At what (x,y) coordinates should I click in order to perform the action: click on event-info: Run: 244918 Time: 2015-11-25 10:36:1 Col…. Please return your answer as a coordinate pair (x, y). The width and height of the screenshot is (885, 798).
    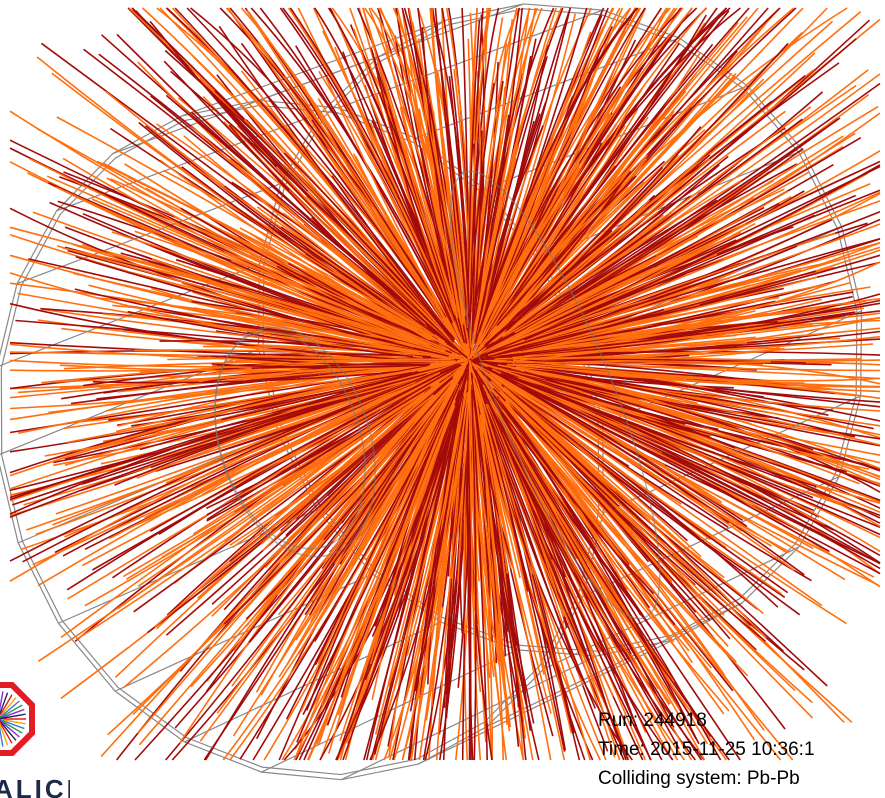
    Looking at the image, I should click on (741, 749).